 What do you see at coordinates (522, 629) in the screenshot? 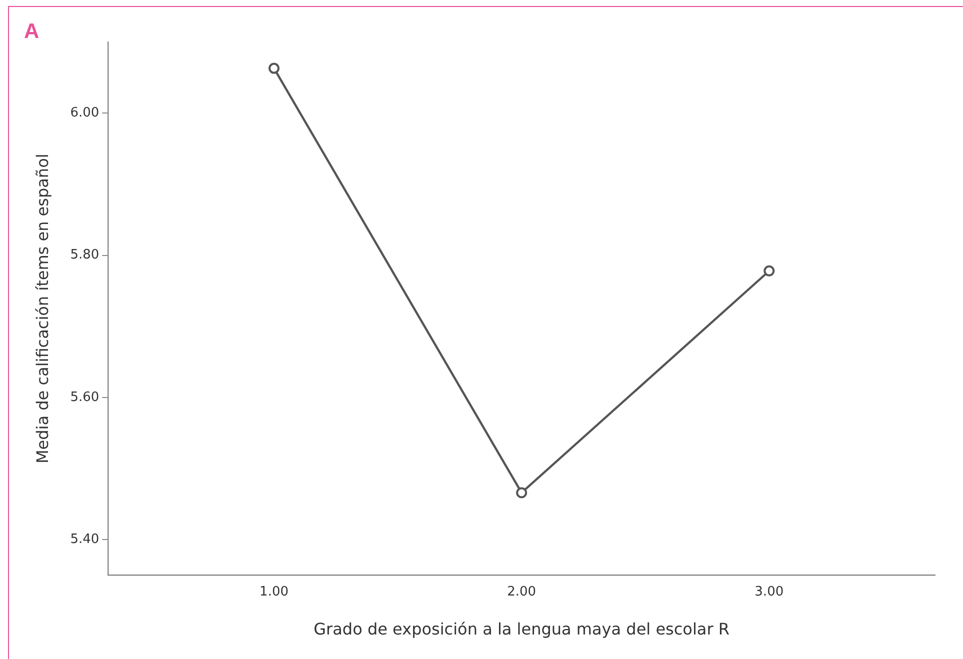
I see `x-axis-title: Grado de exposición a la lengua maya del escolar R` at bounding box center [522, 629].